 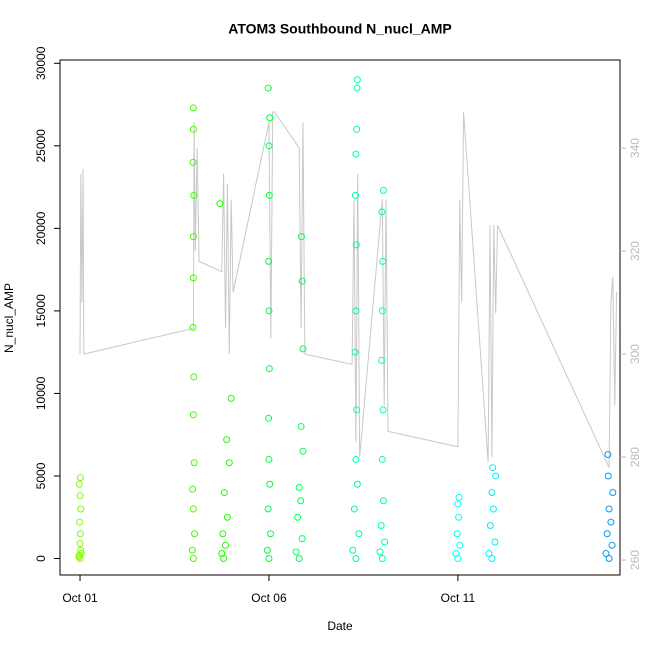 What do you see at coordinates (269, 598) in the screenshot?
I see `x-tick-label: Oct 06` at bounding box center [269, 598].